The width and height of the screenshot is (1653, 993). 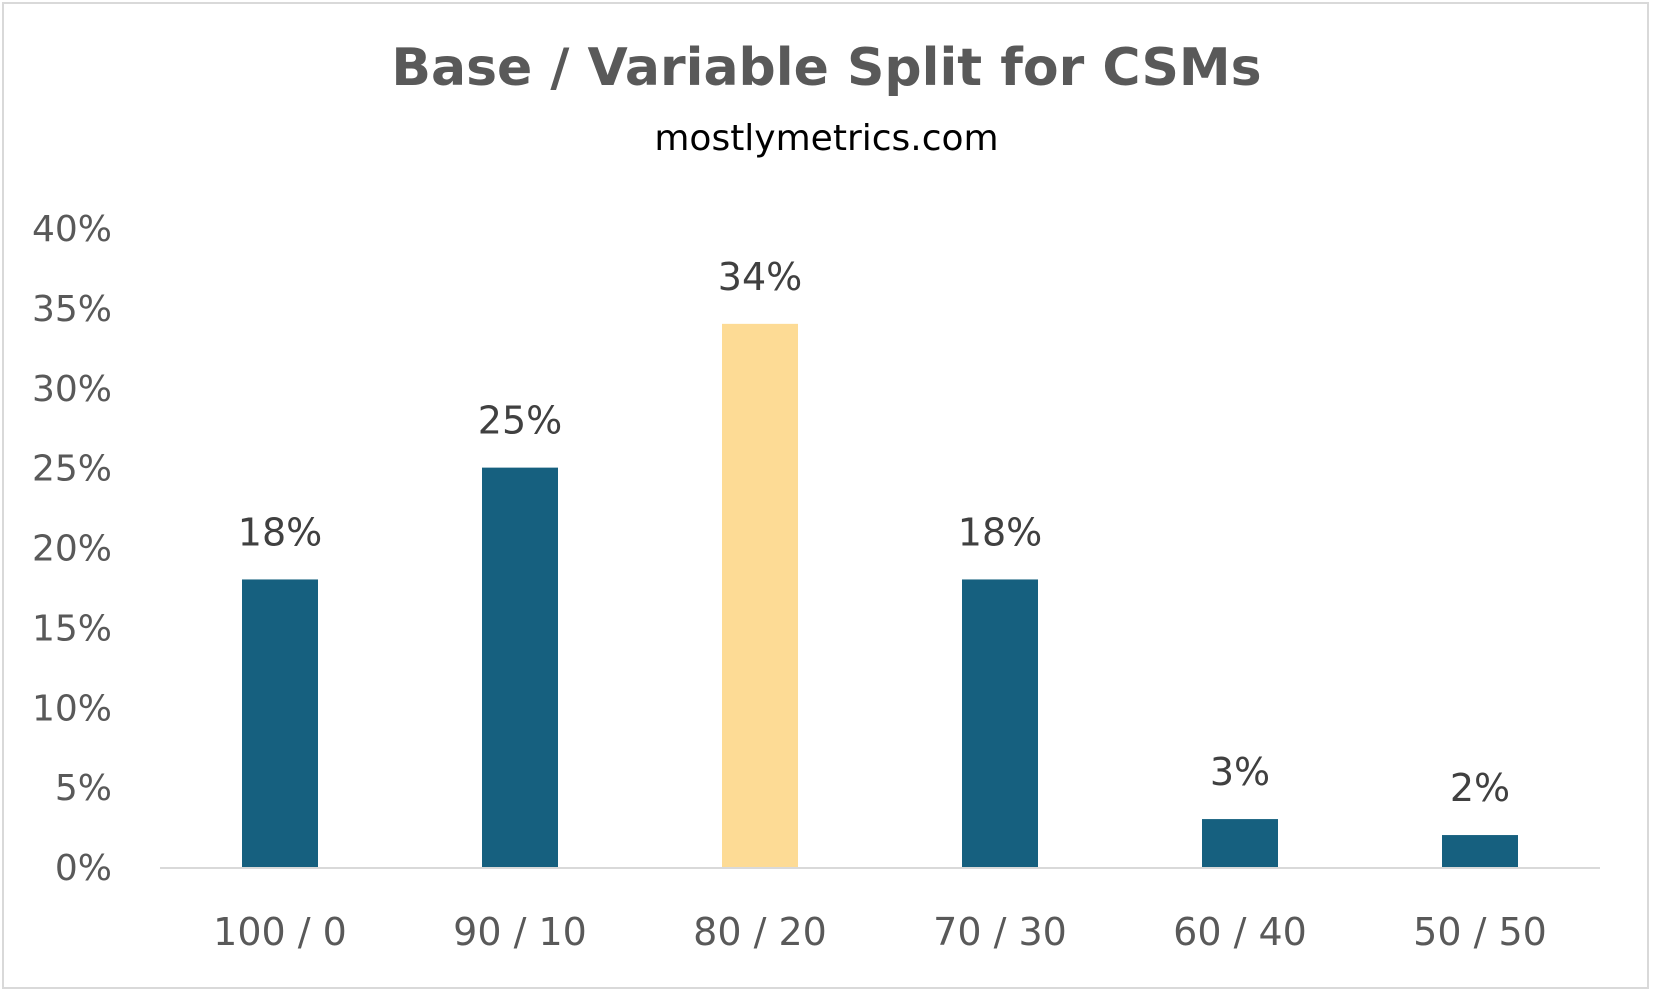 What do you see at coordinates (826, 138) in the screenshot?
I see `chart-subtitle: mostlymetrics.com` at bounding box center [826, 138].